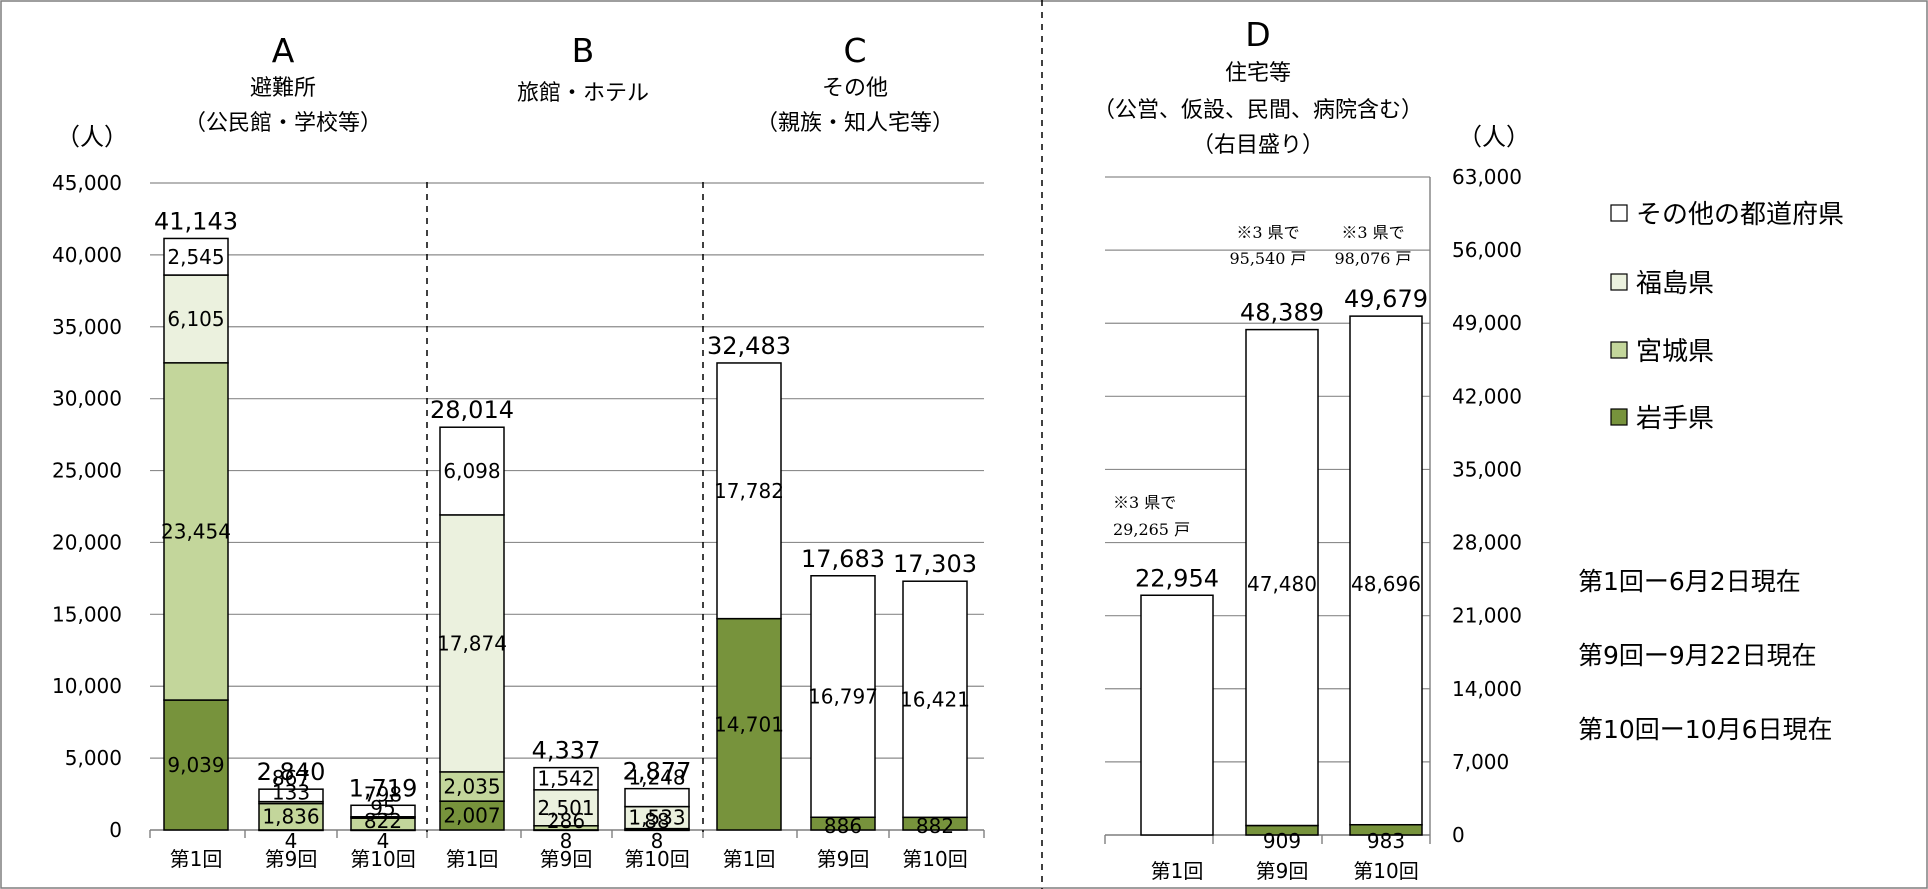 This screenshot has width=1928, height=889. Describe the element at coordinates (1372, 232) in the screenshot. I see `note-3-line-1: ※3 県で` at that location.